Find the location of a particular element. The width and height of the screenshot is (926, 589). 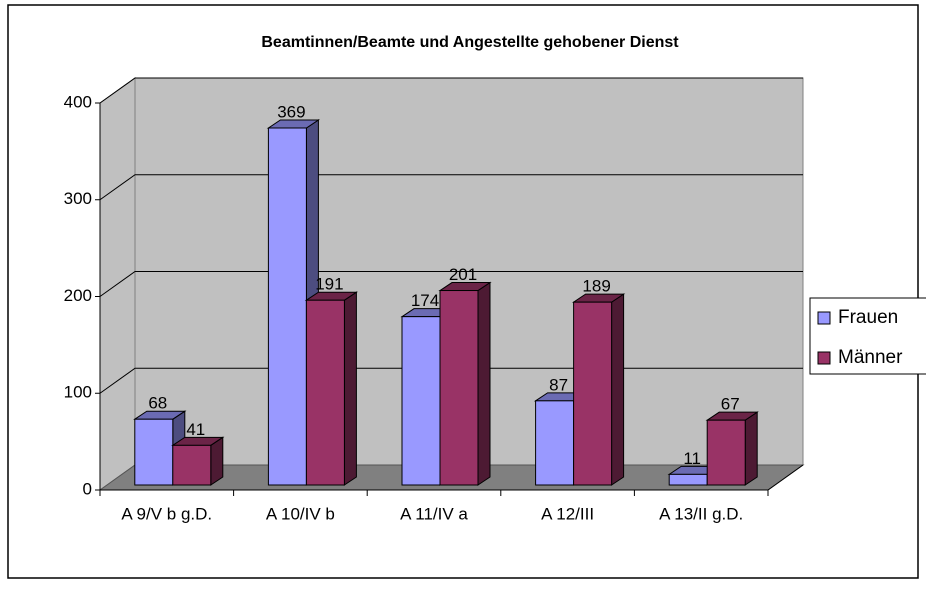

data-label: 41 is located at coordinates (195, 429).